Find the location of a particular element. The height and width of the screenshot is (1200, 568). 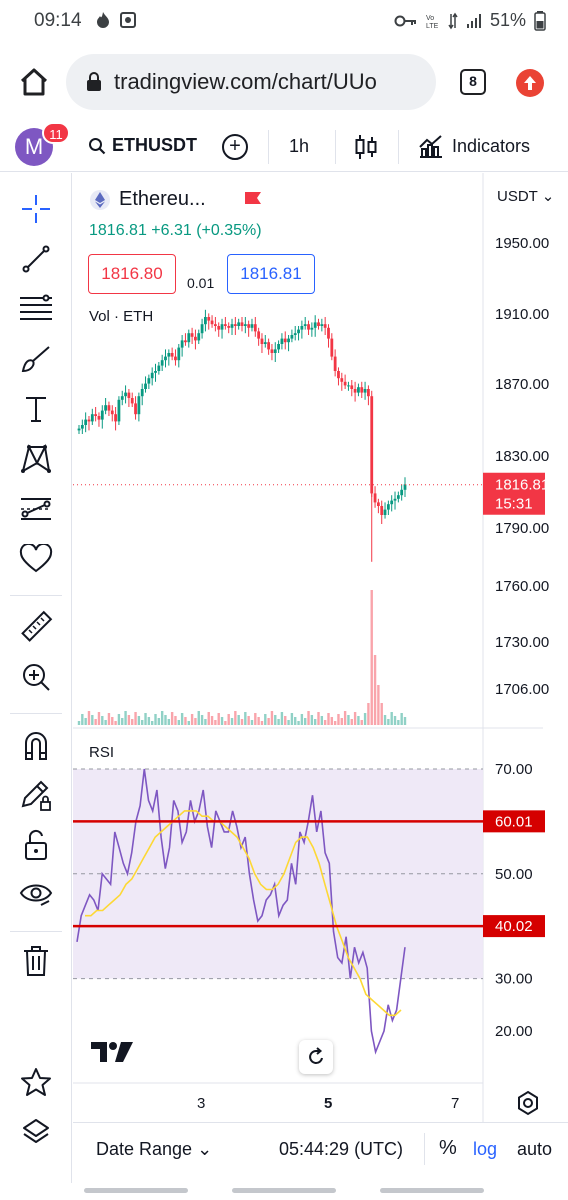

svg-text: LTE is located at coordinates (432, 26).